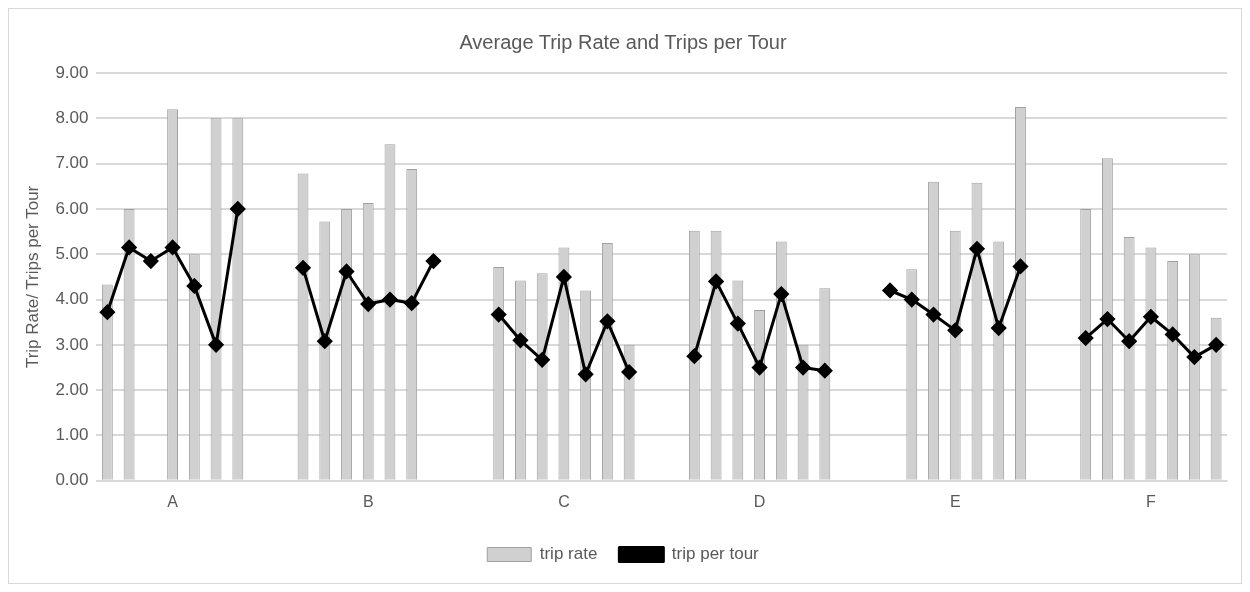 The width and height of the screenshot is (1250, 592). Describe the element at coordinates (72, 72) in the screenshot. I see `y-tick-label: 9.00` at that location.